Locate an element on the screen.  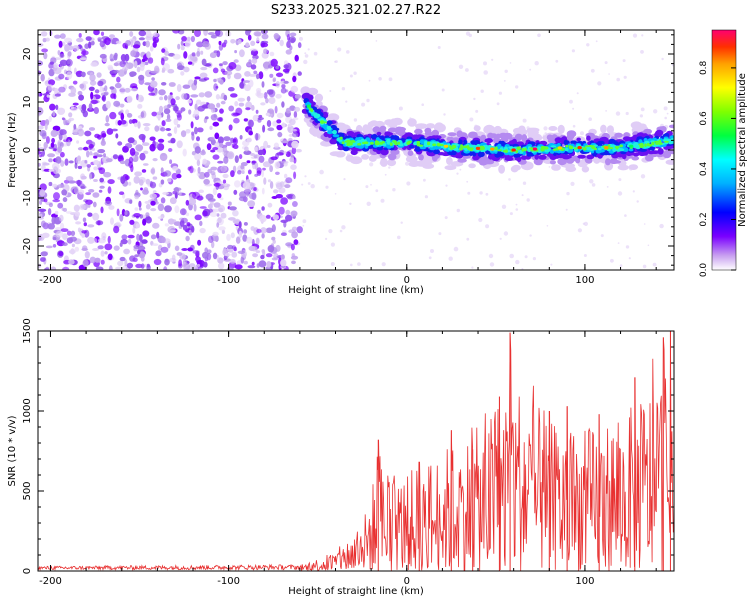
signal-peak is located at coordinates (579, 148).